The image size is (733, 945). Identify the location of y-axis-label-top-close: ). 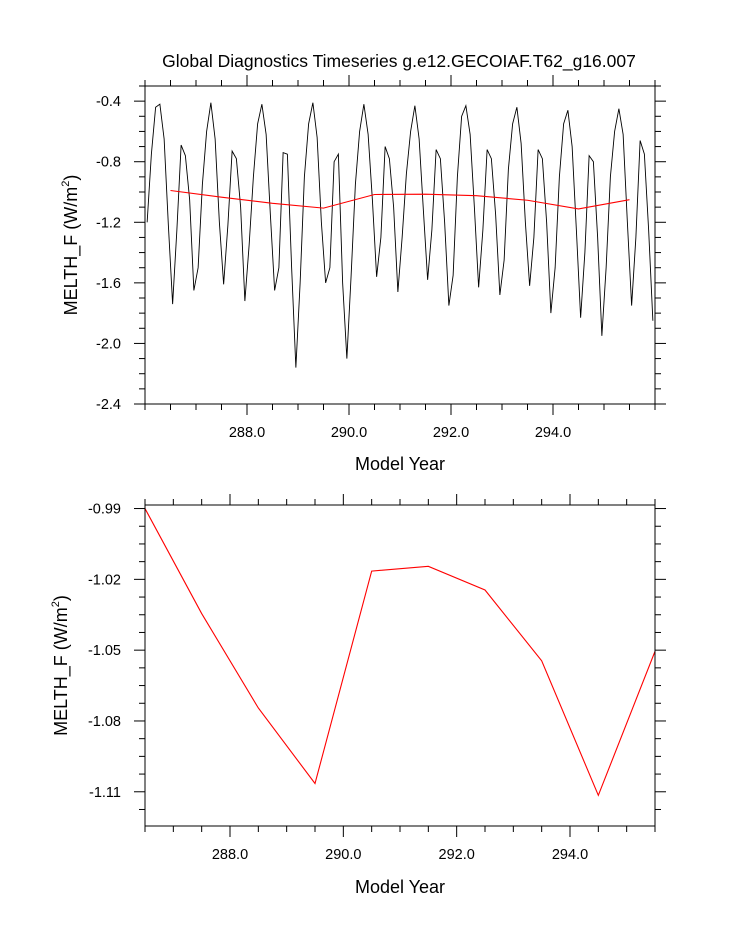
(71, 178).